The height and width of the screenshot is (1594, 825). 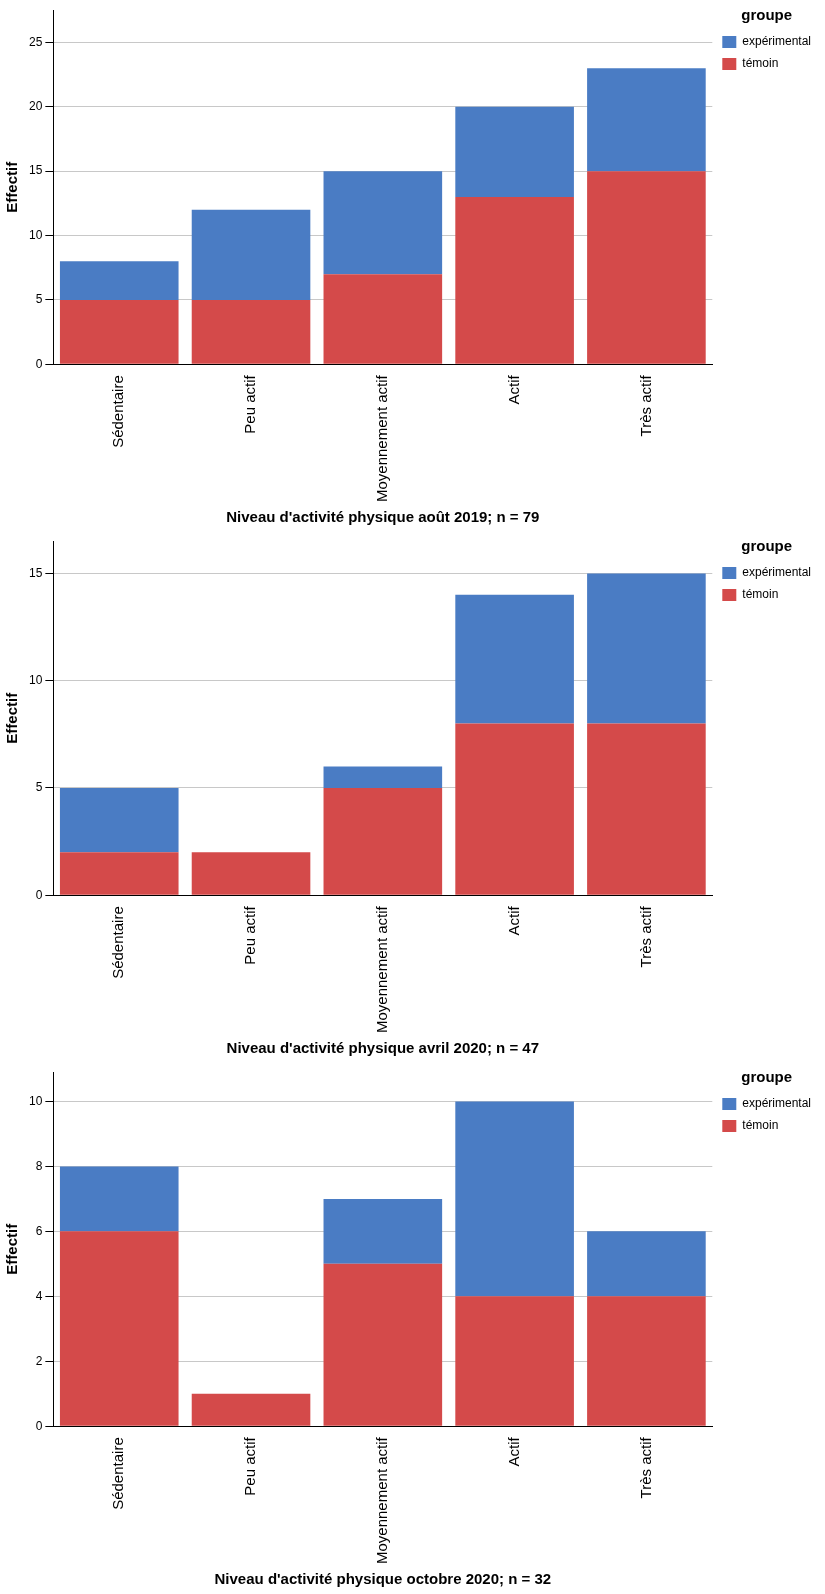 I want to click on x-axis-title: Niveau d'activité physique août 2019; n = 79, so click(x=383, y=517).